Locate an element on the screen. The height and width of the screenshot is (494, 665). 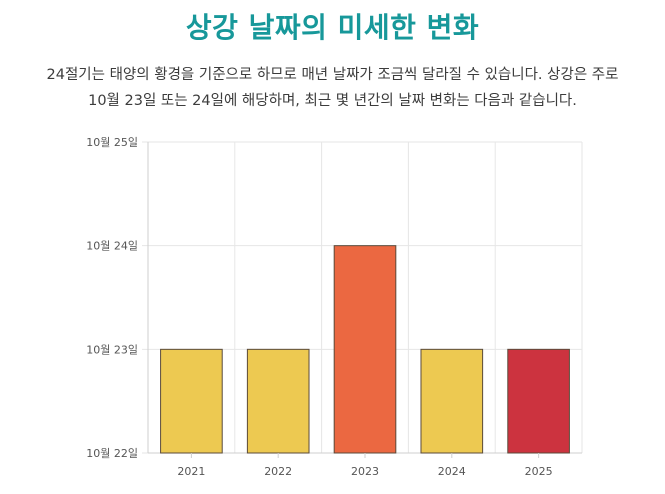
y-tick-label: 10월 24일 is located at coordinates (112, 246).